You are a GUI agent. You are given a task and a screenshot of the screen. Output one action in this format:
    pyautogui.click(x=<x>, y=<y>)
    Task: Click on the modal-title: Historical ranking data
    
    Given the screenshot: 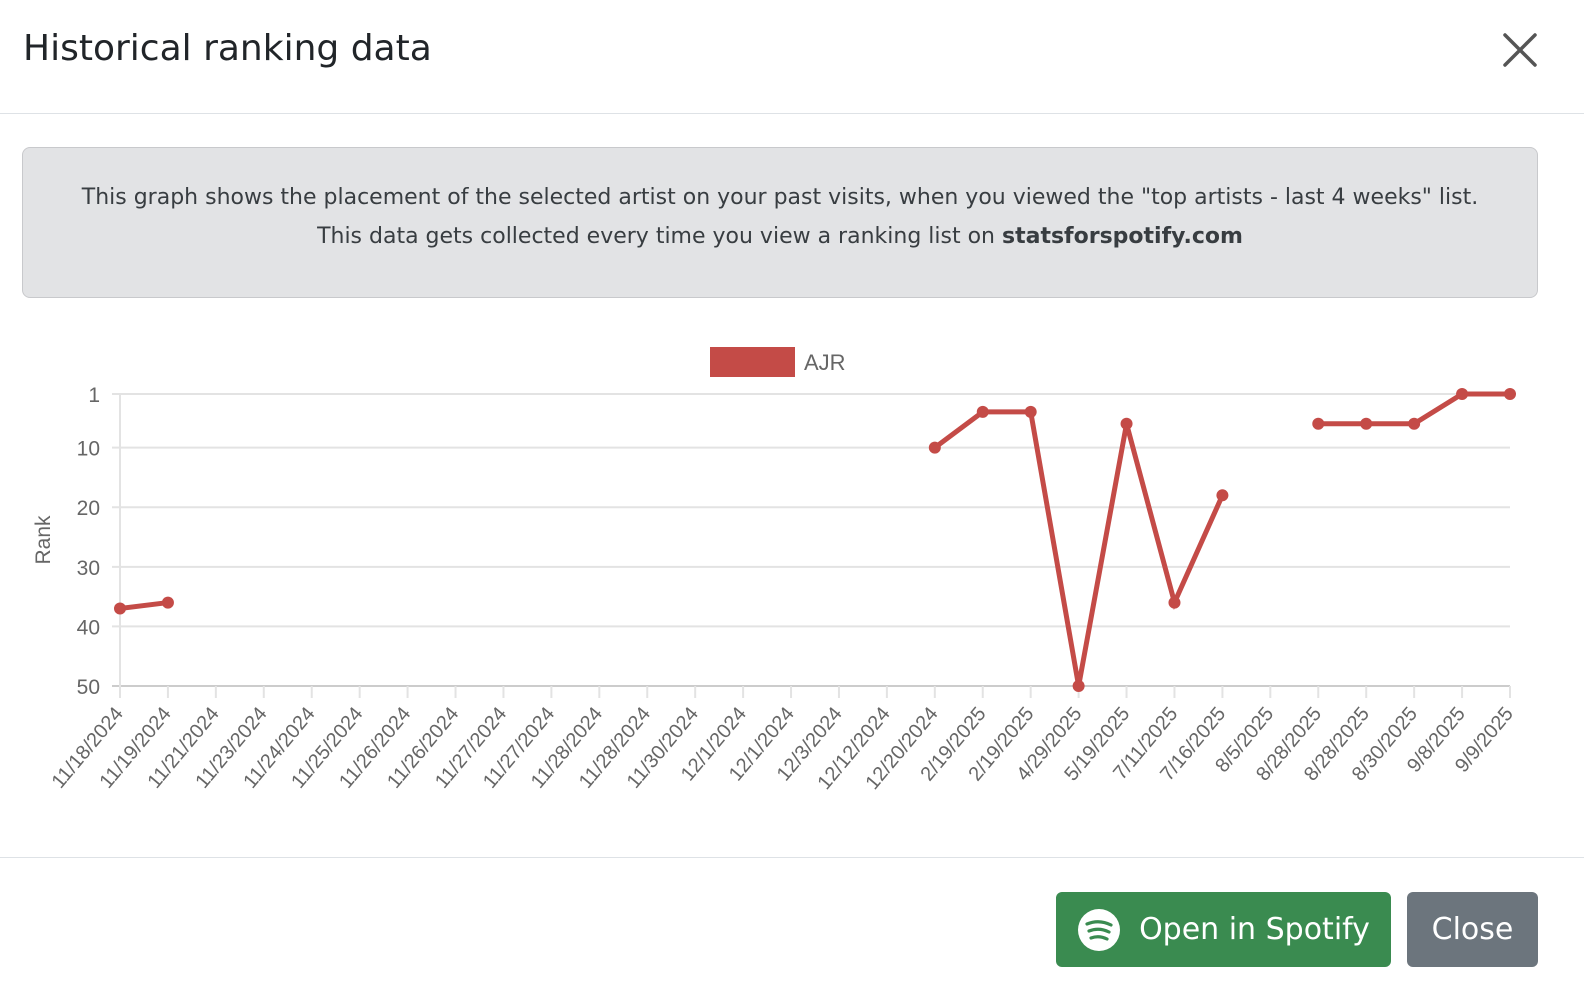 What is the action you would take?
    pyautogui.click(x=227, y=48)
    